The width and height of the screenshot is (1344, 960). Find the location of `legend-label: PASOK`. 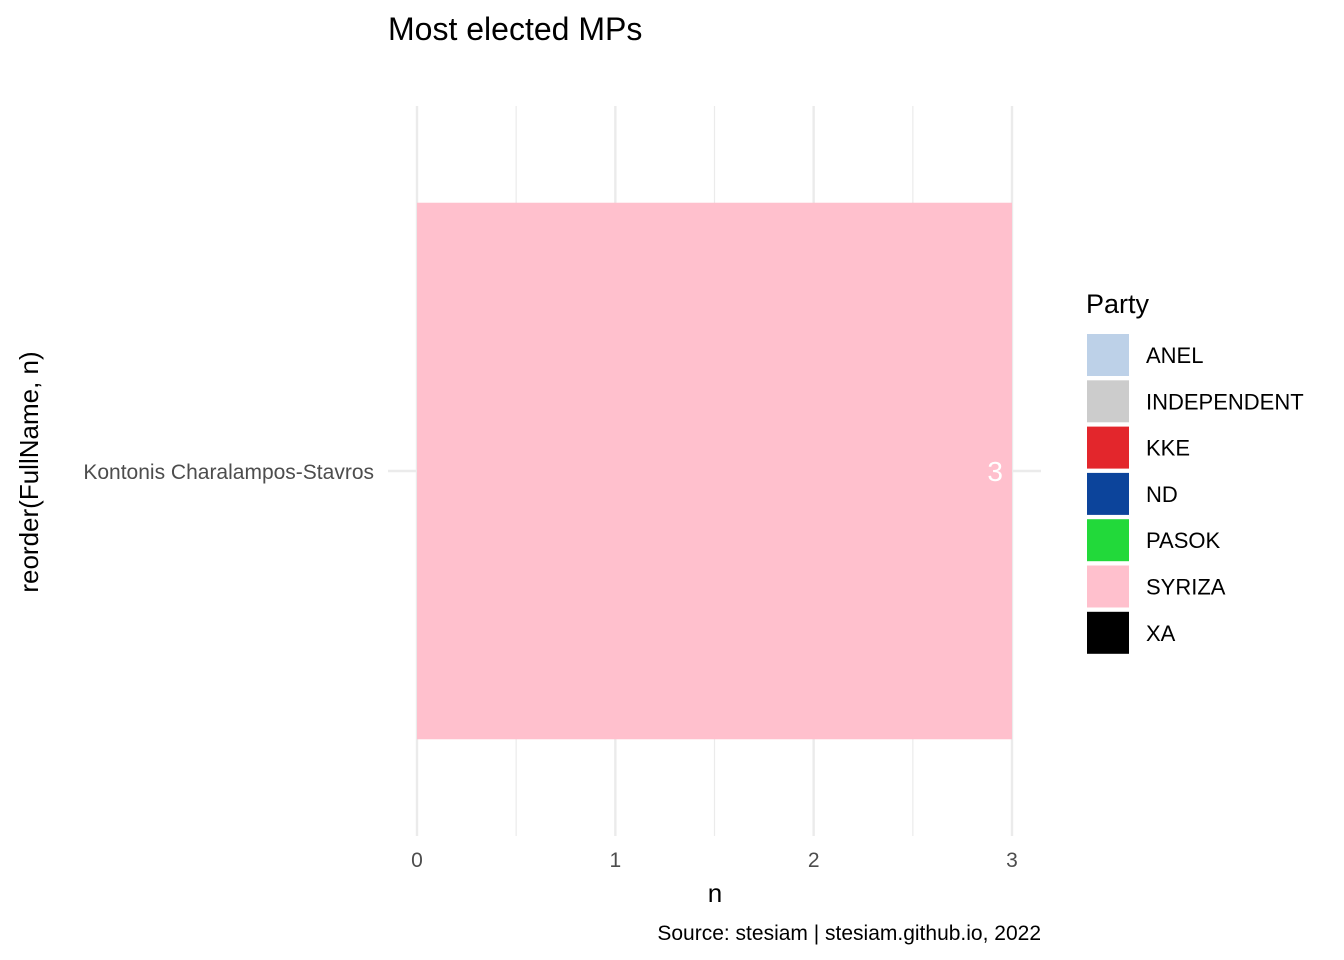

legend-label: PASOK is located at coordinates (1183, 540).